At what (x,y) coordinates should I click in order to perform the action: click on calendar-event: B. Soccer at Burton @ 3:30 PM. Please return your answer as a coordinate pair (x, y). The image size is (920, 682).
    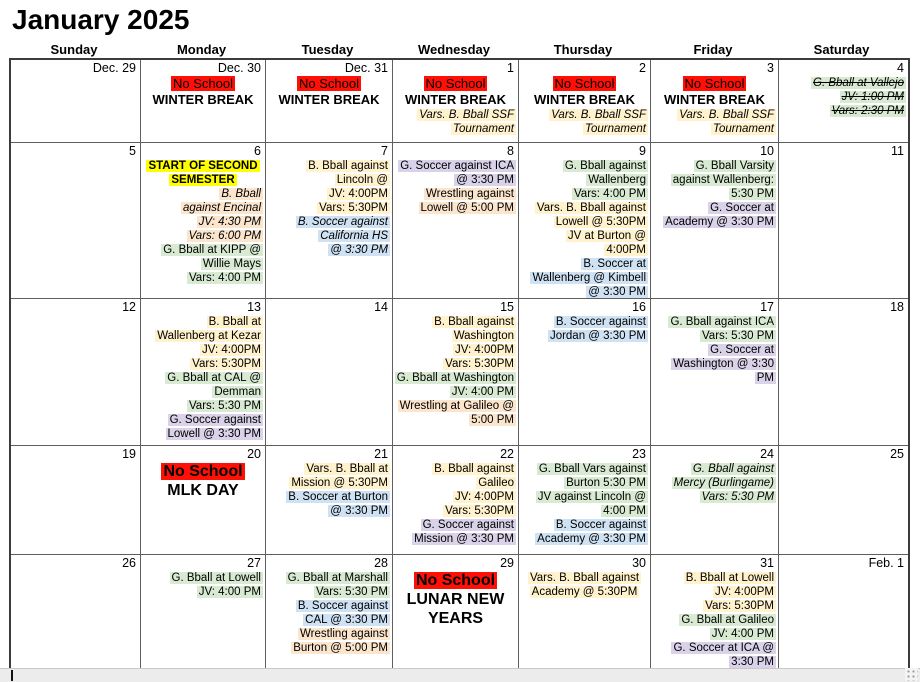
    Looking at the image, I should click on (338, 504).